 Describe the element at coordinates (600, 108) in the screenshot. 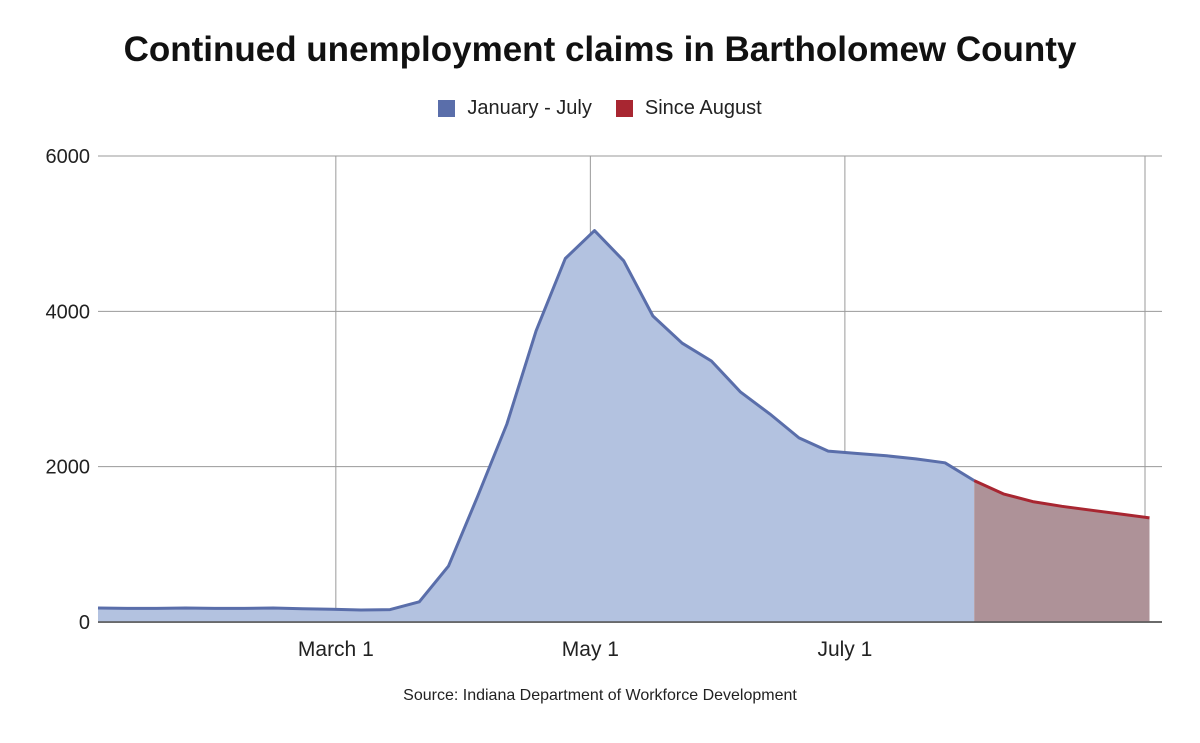

I see `legend: January - July Since August` at that location.